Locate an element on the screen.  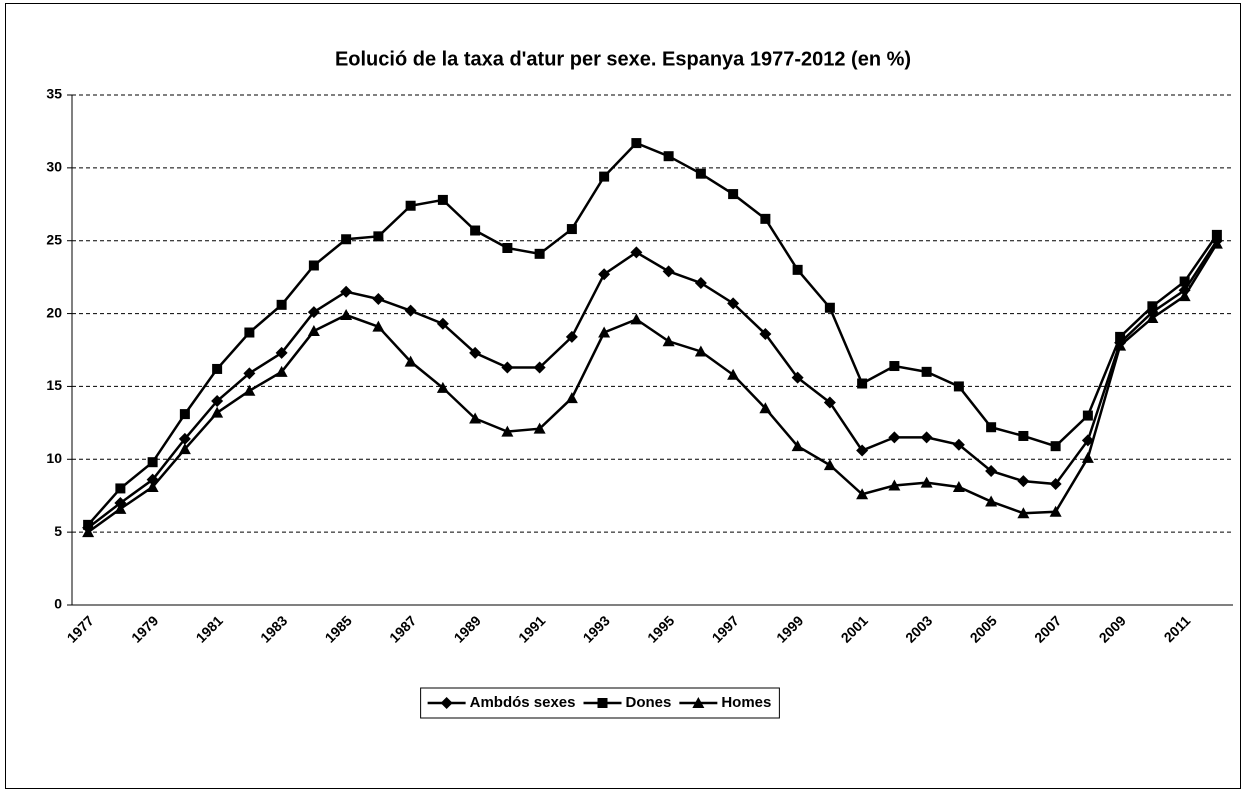
legend: Ambdós sexes Dones Homes is located at coordinates (600, 703).